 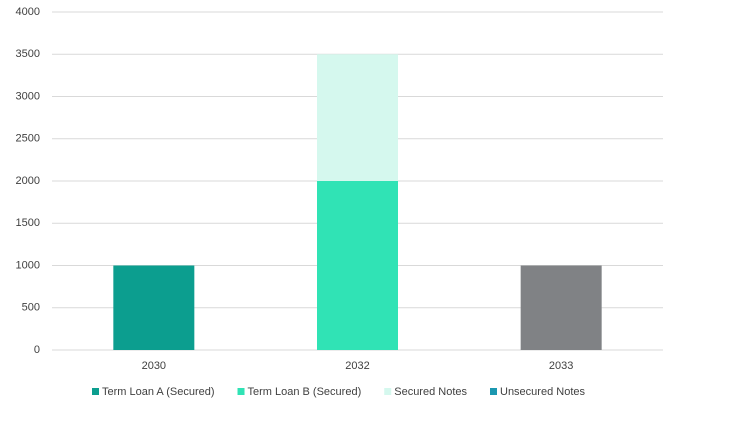 What do you see at coordinates (28, 265) in the screenshot?
I see `y-tick-label: 1000` at bounding box center [28, 265].